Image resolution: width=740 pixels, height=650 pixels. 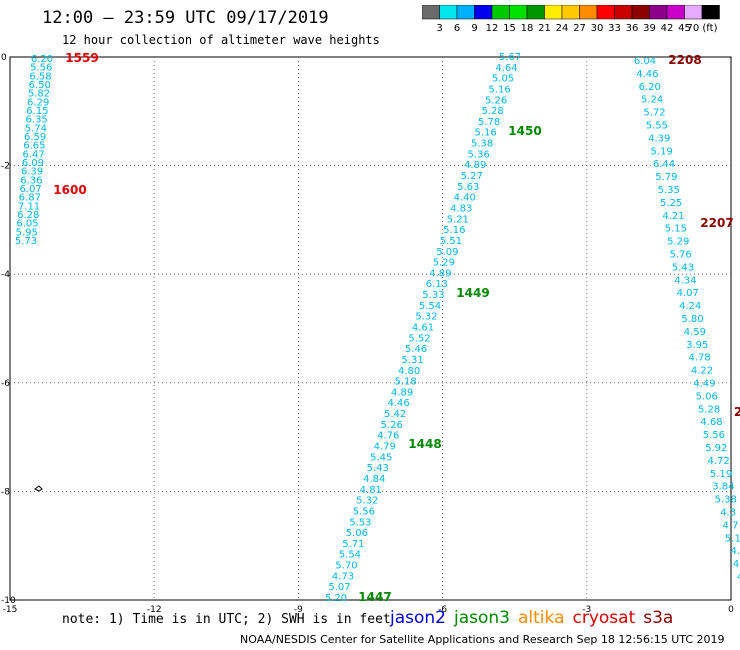 I want to click on colorbar-tick-label: 42, so click(x=667, y=28).